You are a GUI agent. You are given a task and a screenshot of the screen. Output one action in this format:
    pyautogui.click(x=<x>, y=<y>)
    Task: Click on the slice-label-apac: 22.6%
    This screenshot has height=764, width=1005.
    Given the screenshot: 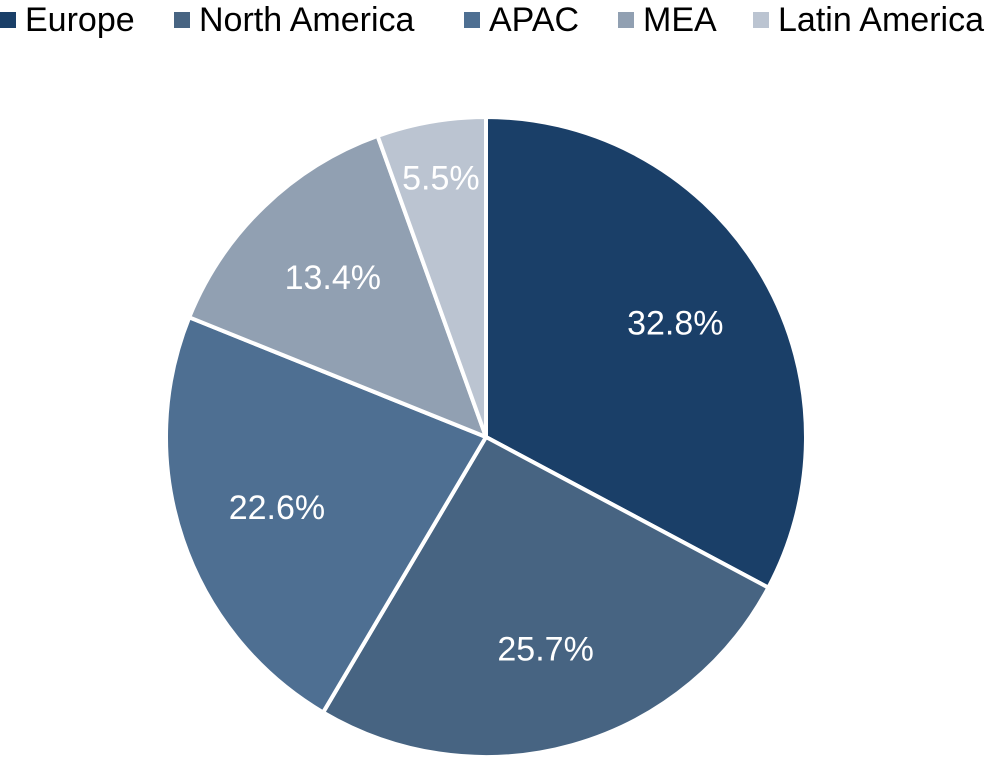 What is the action you would take?
    pyautogui.click(x=277, y=508)
    